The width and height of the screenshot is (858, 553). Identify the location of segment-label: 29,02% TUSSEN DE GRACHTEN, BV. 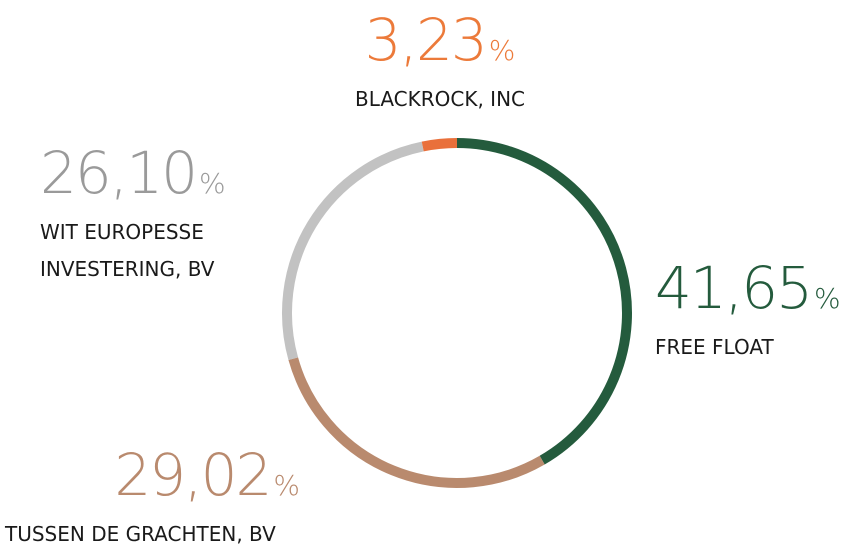
(150, 499).